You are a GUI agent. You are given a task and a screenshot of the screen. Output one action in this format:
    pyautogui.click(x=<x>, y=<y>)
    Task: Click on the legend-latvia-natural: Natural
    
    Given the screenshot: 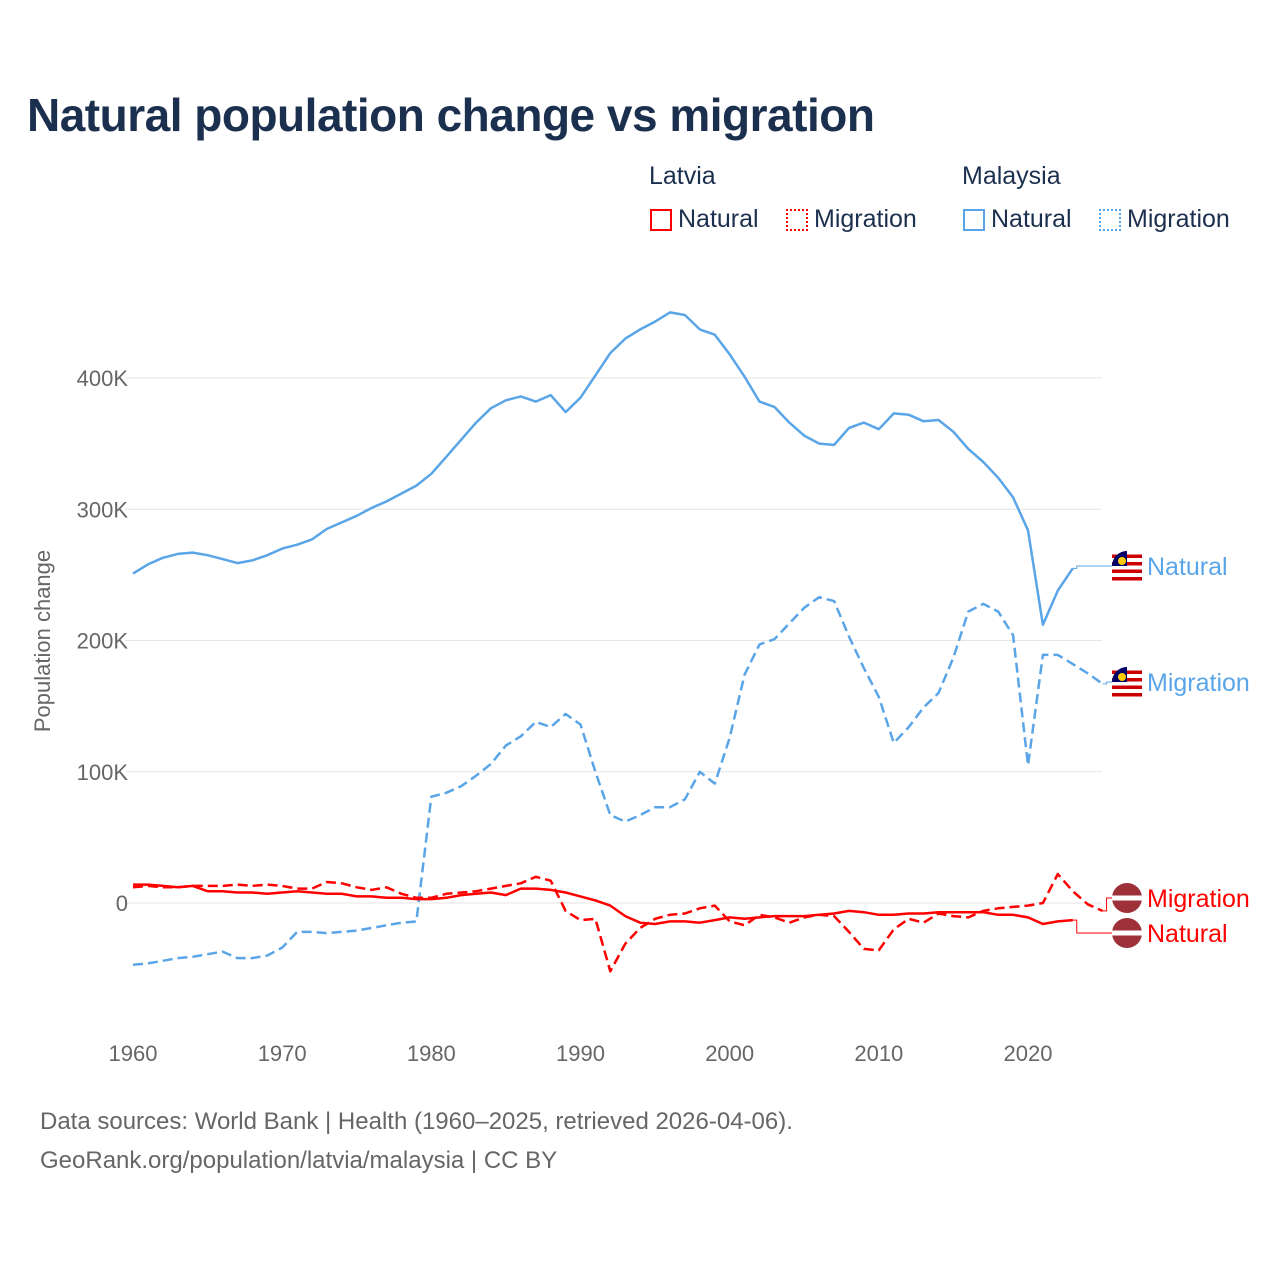 What is the action you would take?
    pyautogui.click(x=704, y=219)
    